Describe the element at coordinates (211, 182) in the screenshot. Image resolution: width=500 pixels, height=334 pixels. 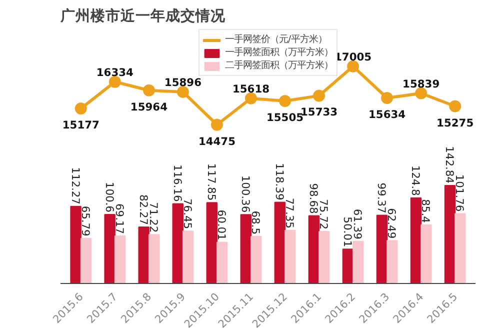
I see `data-label: 117.85` at that location.